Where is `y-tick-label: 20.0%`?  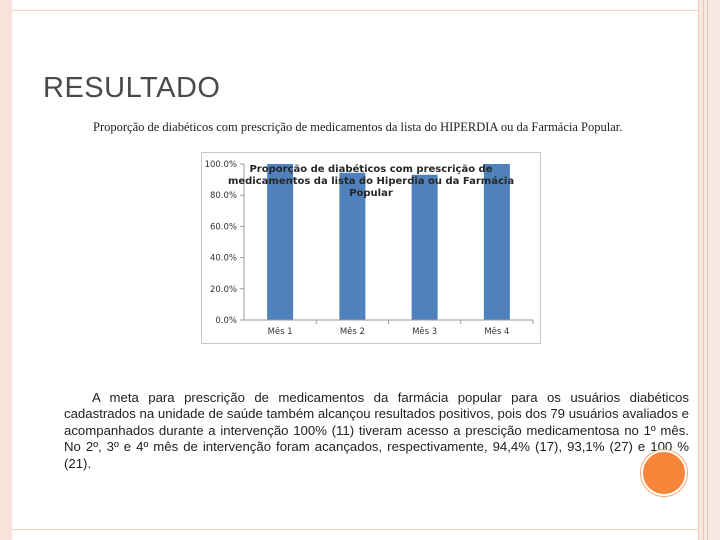 y-tick-label: 20.0% is located at coordinates (223, 290).